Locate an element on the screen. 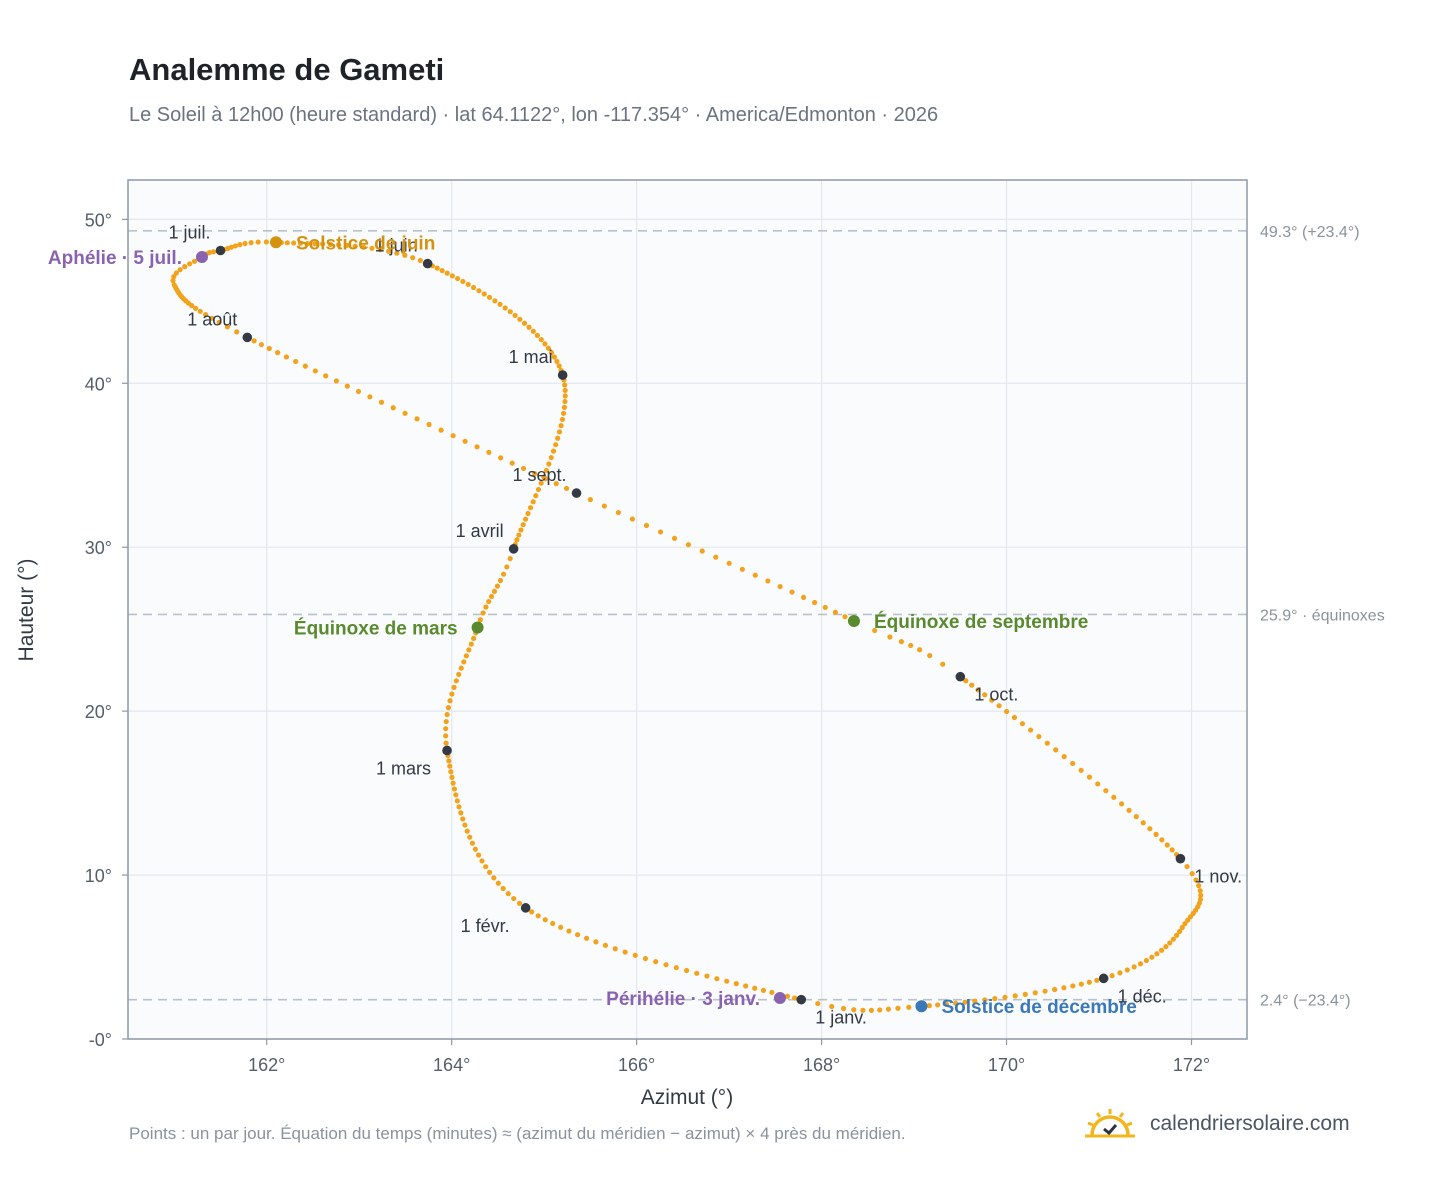 Image resolution: width=1448 pixels, height=1188 pixels. sun-check-icon is located at coordinates (1110, 1123).